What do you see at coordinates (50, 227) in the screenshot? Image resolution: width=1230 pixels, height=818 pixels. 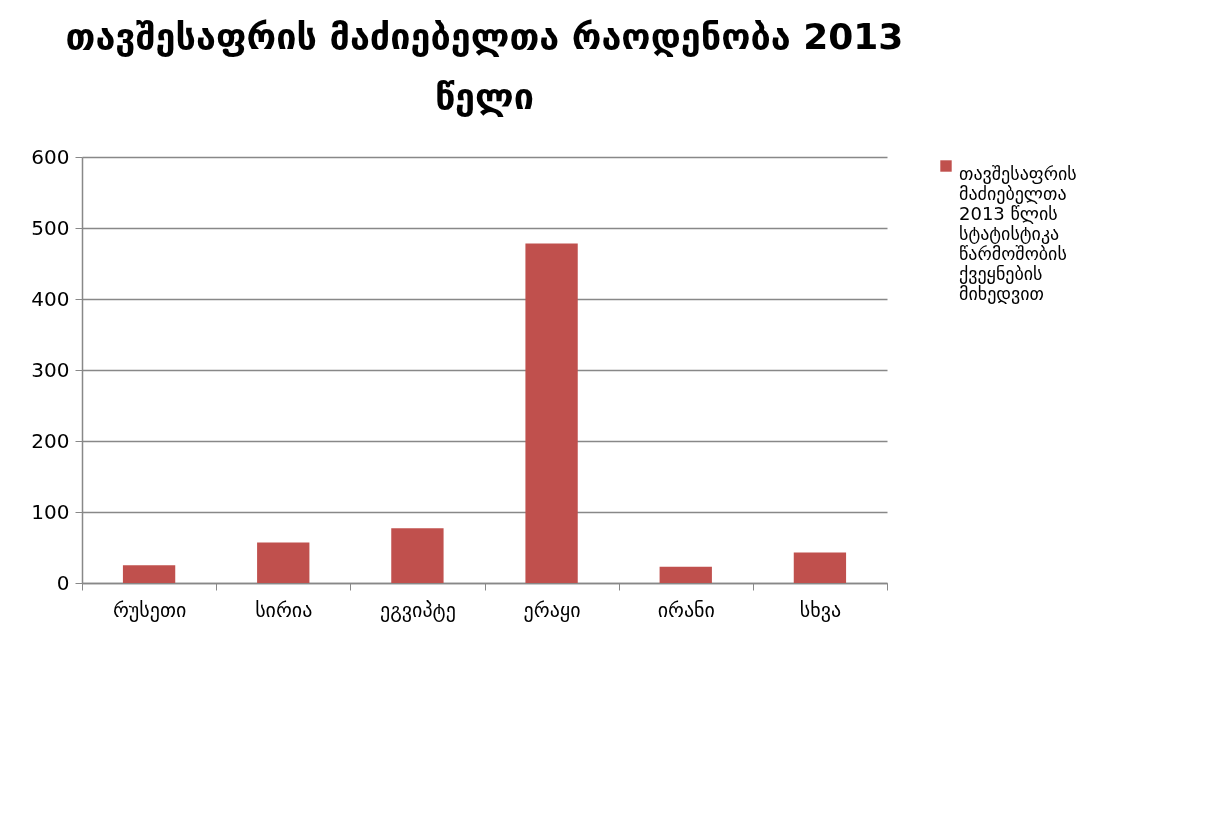 I see `y-tick-label: 500` at bounding box center [50, 227].